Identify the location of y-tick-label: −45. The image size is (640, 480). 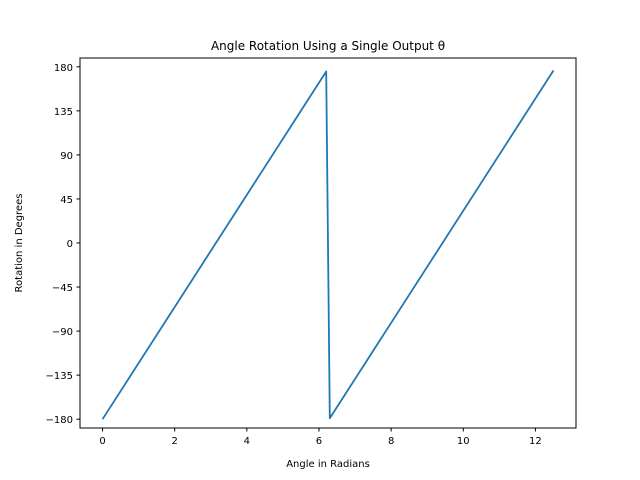
(62, 288).